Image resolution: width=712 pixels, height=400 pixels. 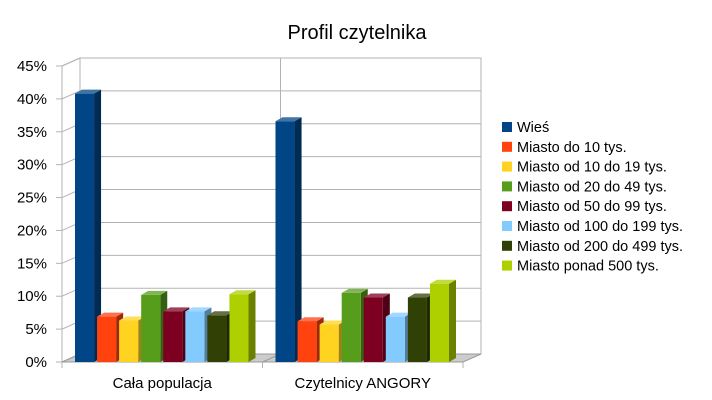 What do you see at coordinates (592, 168) in the screenshot?
I see `legend-label: Miasto od 10 do 19 tys.` at bounding box center [592, 168].